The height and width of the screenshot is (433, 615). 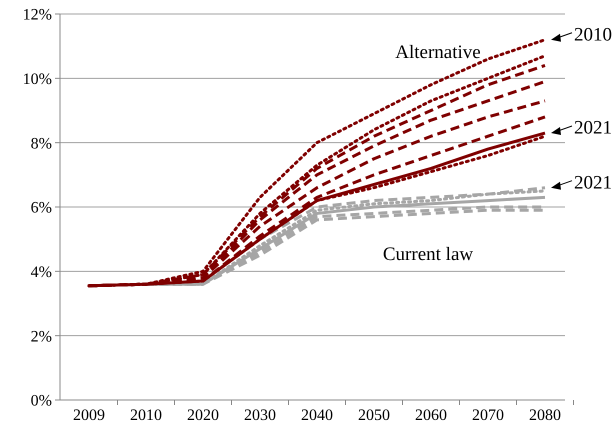 I want to click on x-tick-label: 2050, so click(x=374, y=415).